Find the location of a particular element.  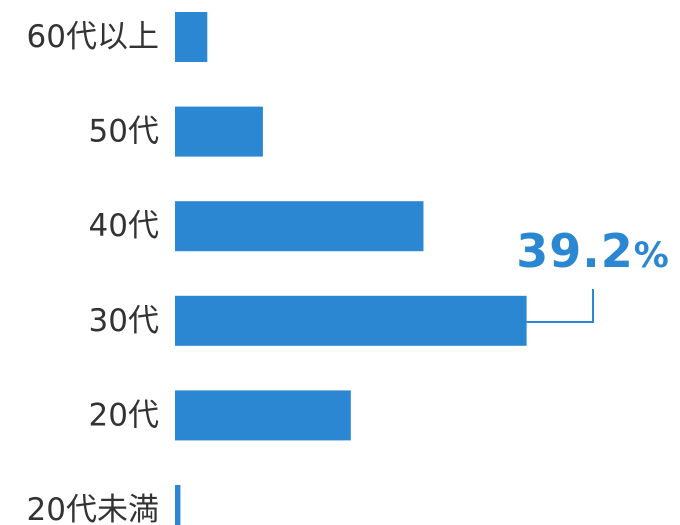

category-label-3: 30代 is located at coordinates (124, 321).